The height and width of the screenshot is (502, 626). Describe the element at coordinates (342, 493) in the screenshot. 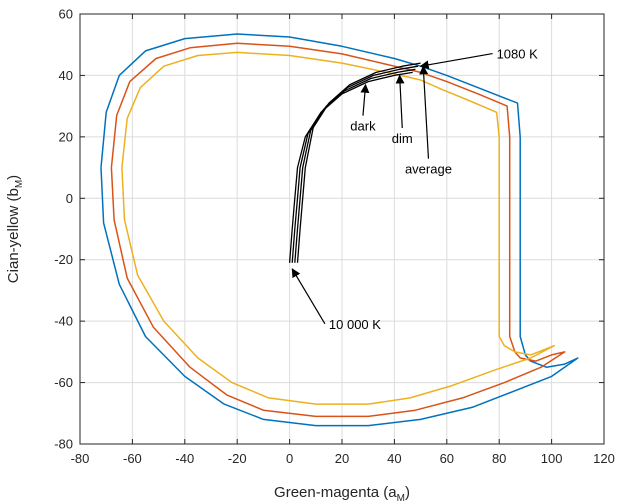

I see `x-axis-title: Green-magenta (aM)` at that location.